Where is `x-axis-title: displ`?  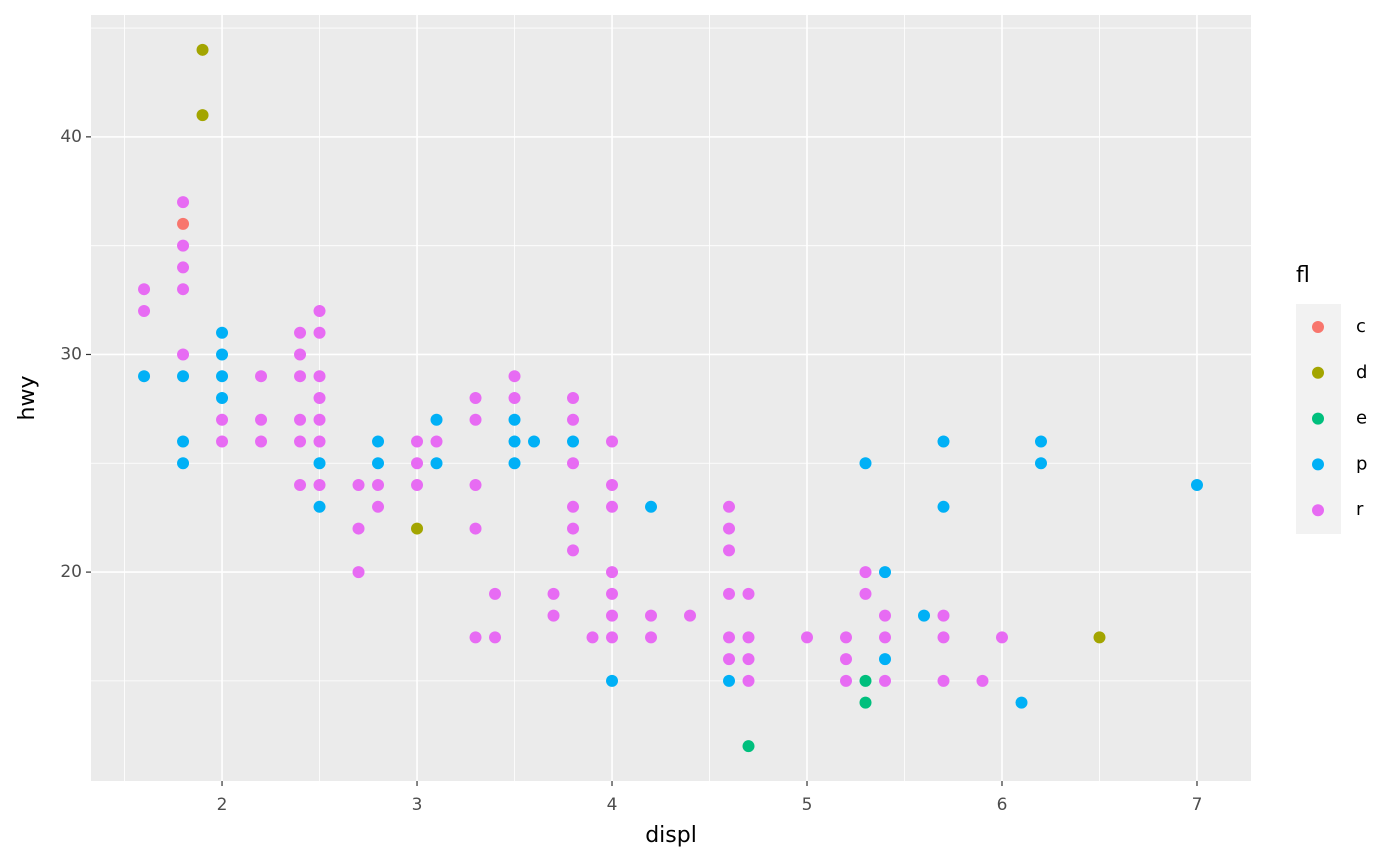
x-axis-title: displ is located at coordinates (671, 835).